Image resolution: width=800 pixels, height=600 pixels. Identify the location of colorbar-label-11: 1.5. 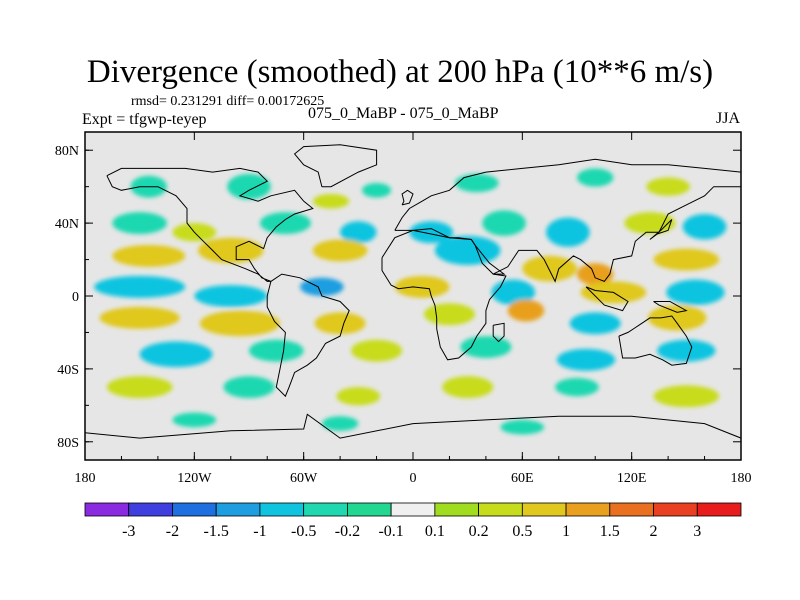
(610, 531).